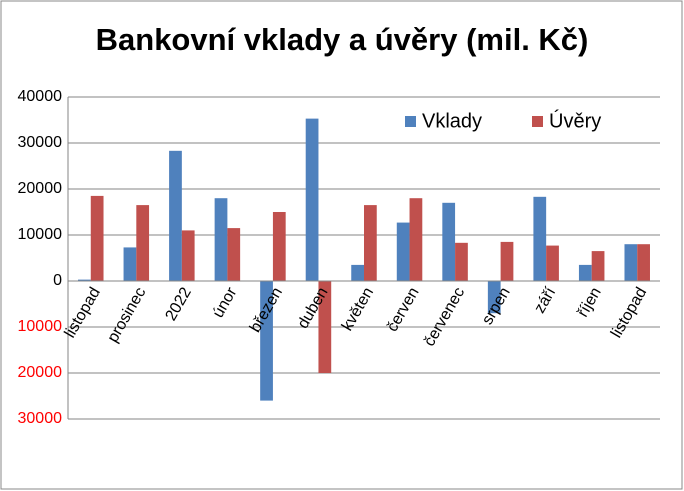  I want to click on legend-label: Úvěry, so click(575, 120).